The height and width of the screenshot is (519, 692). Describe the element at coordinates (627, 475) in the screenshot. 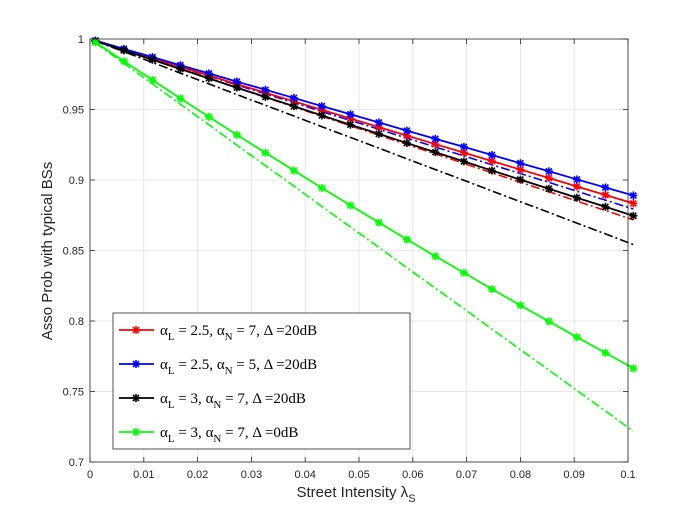

I see `x-tick-label: 0.1` at that location.